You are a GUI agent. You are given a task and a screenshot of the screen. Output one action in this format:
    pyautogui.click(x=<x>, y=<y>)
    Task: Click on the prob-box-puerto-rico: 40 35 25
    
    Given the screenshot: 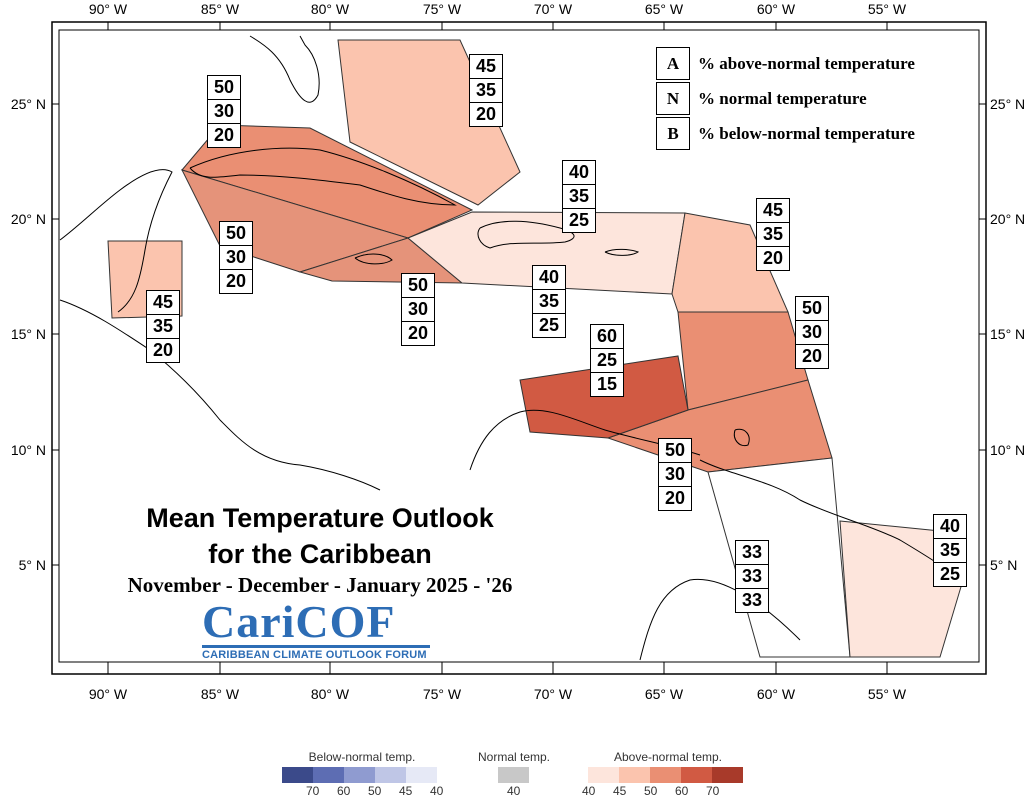 What is the action you would take?
    pyautogui.click(x=549, y=301)
    